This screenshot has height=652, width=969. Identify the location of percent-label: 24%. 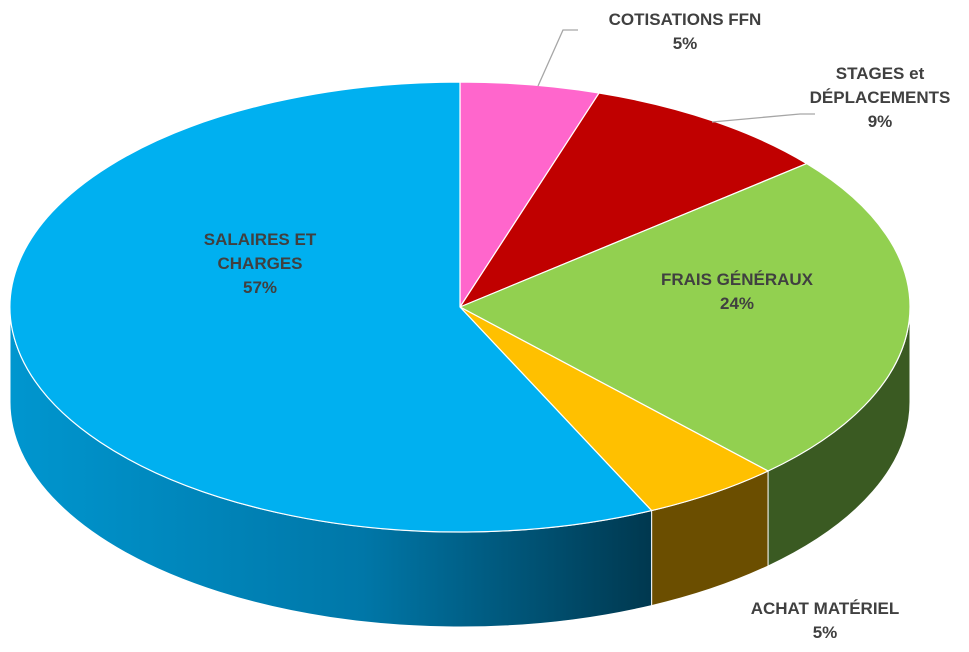
(737, 303).